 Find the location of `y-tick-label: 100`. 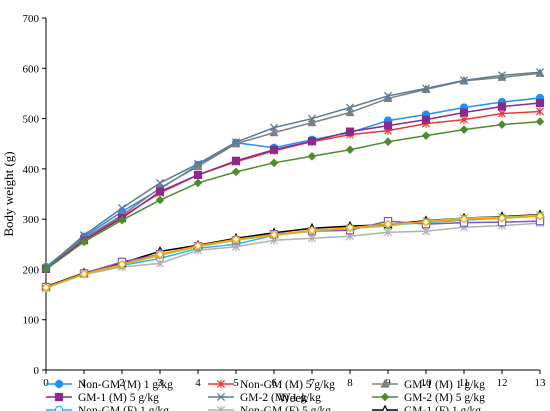

y-tick-label: 100 is located at coordinates (31, 321).